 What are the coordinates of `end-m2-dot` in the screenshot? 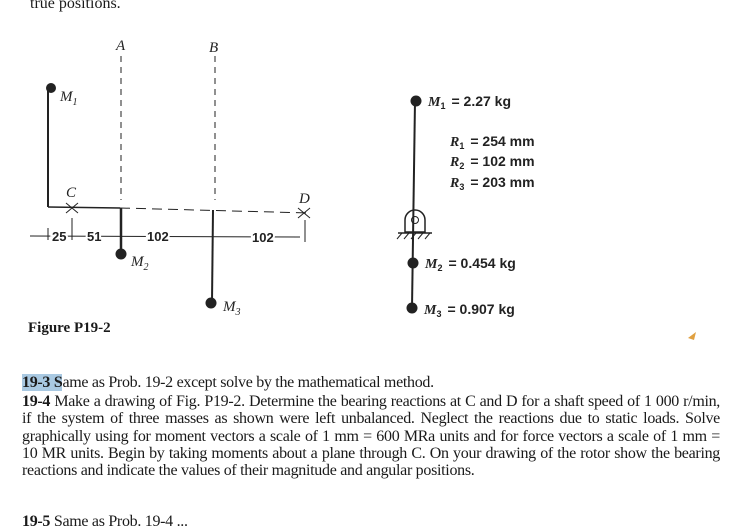 It's located at (413, 263).